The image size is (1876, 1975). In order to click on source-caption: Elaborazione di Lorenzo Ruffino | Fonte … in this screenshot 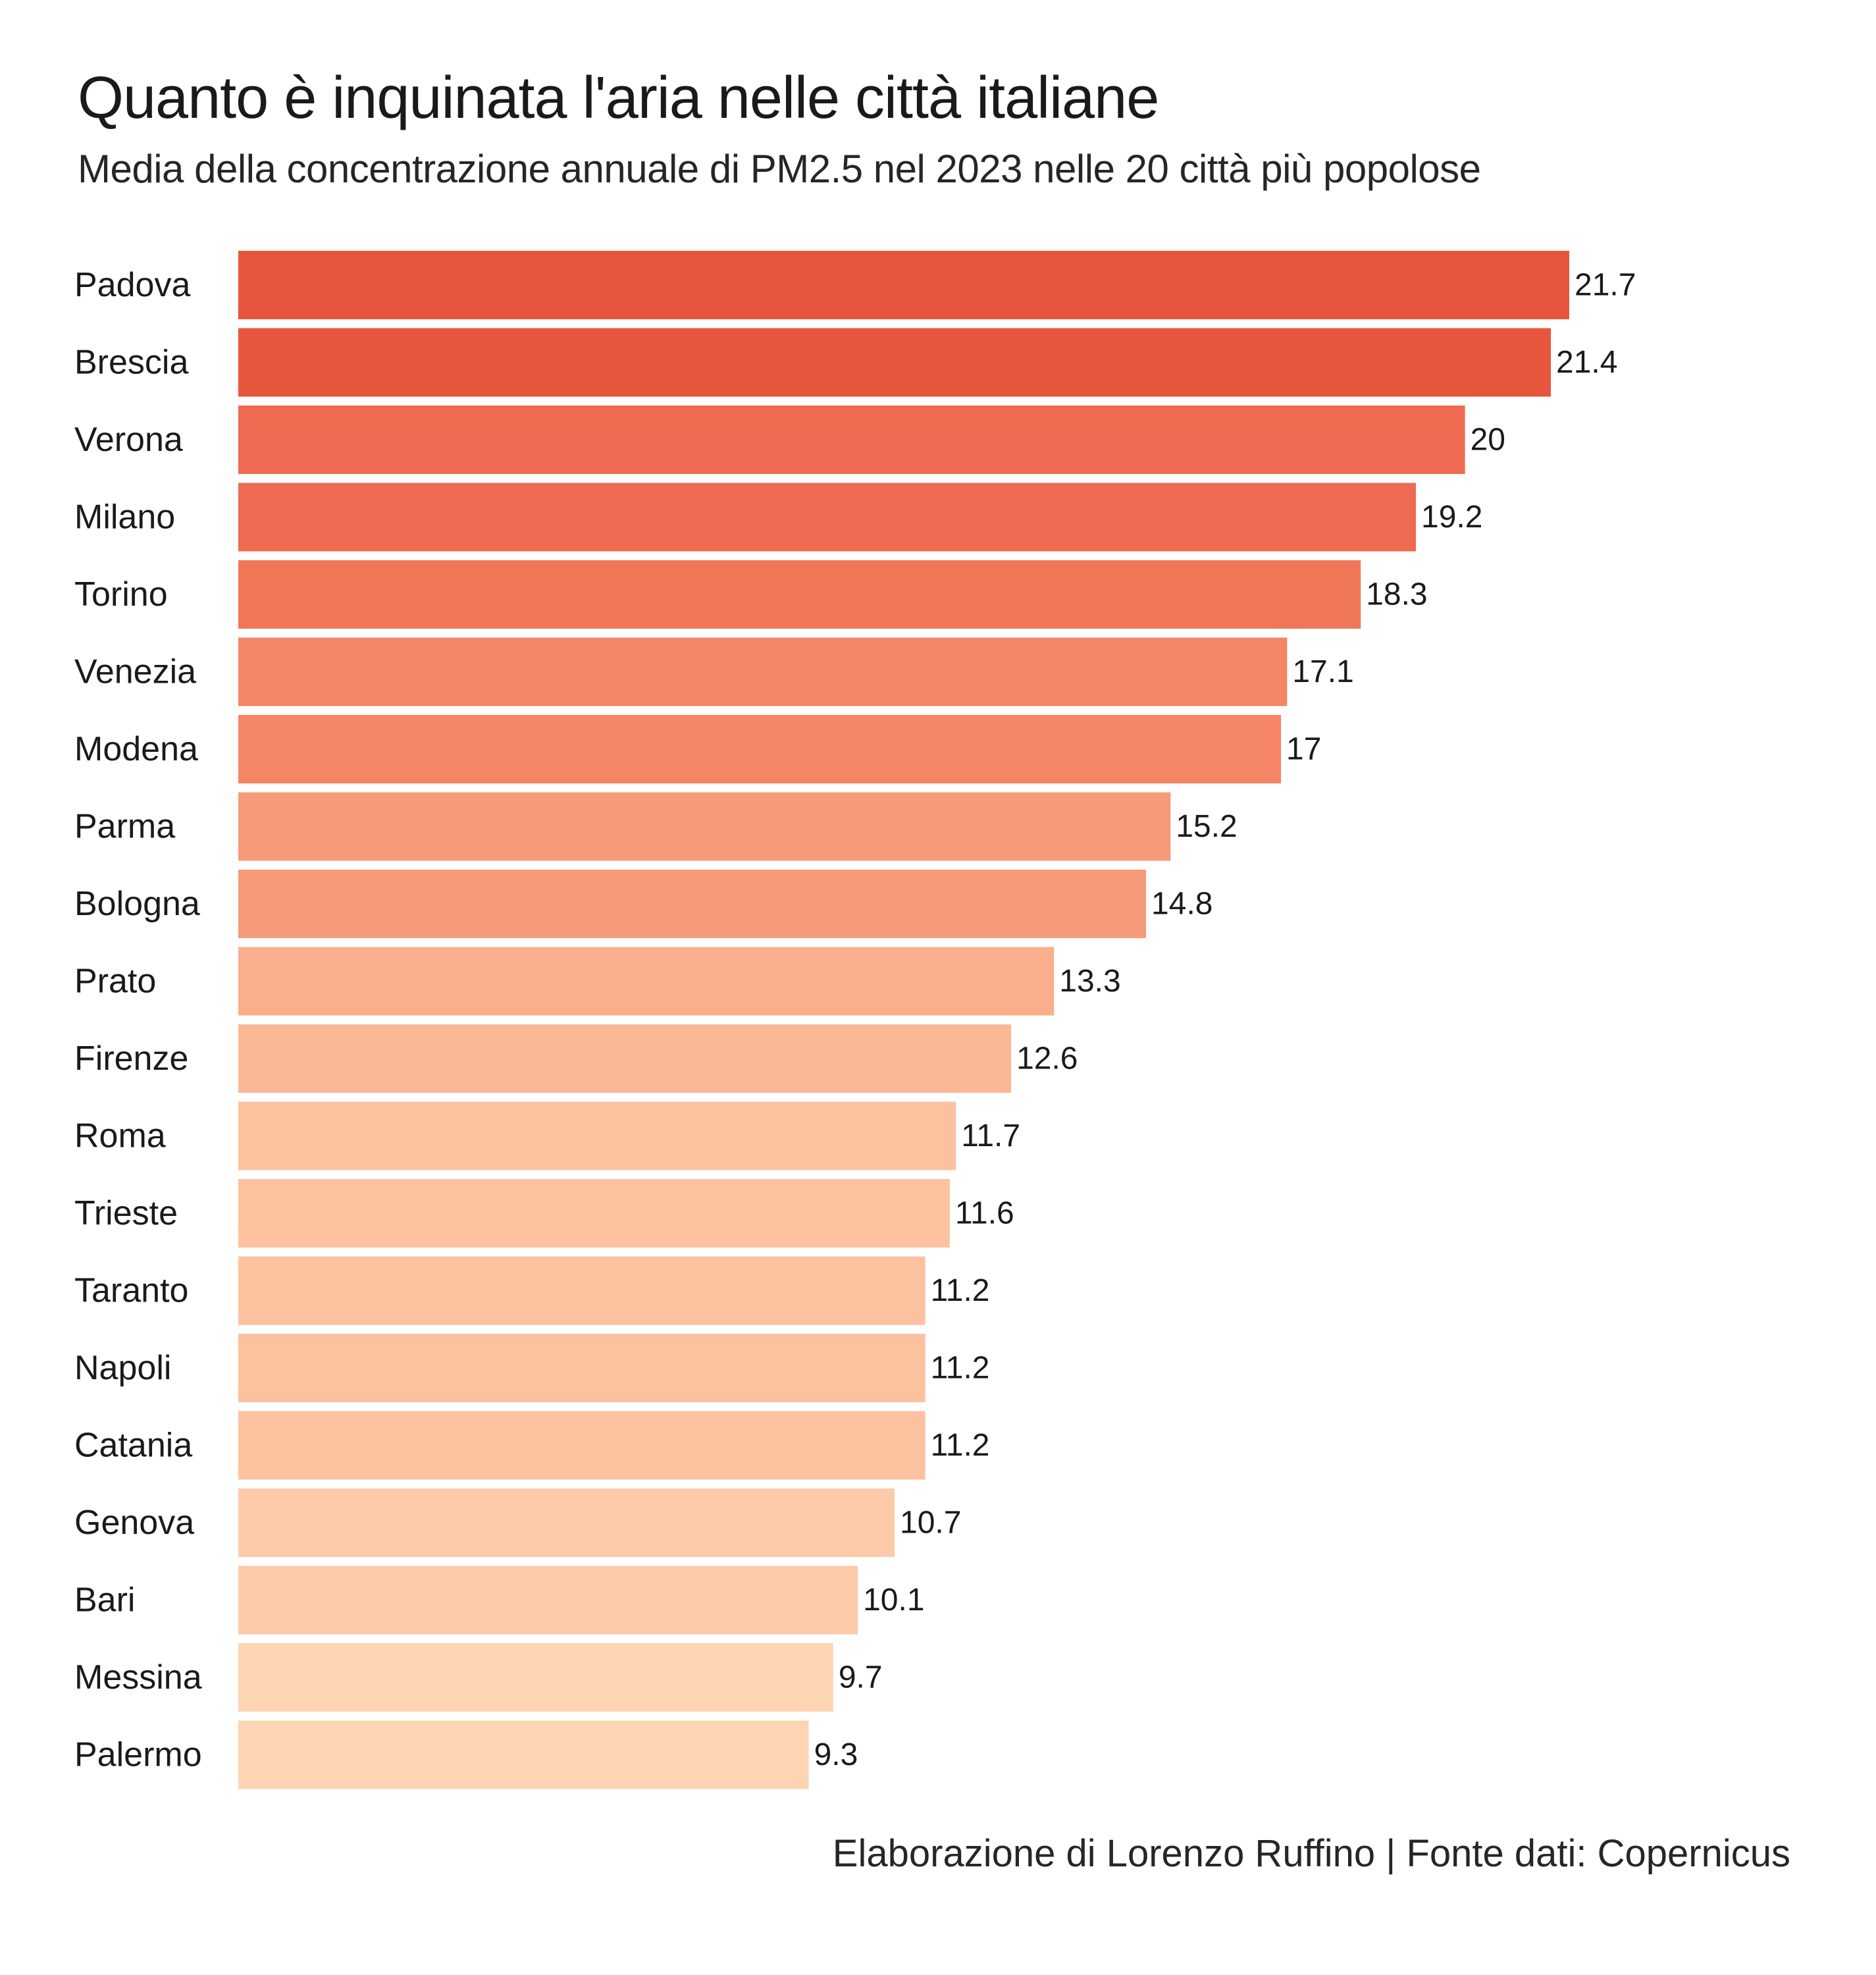, I will do `click(1311, 1853)`.